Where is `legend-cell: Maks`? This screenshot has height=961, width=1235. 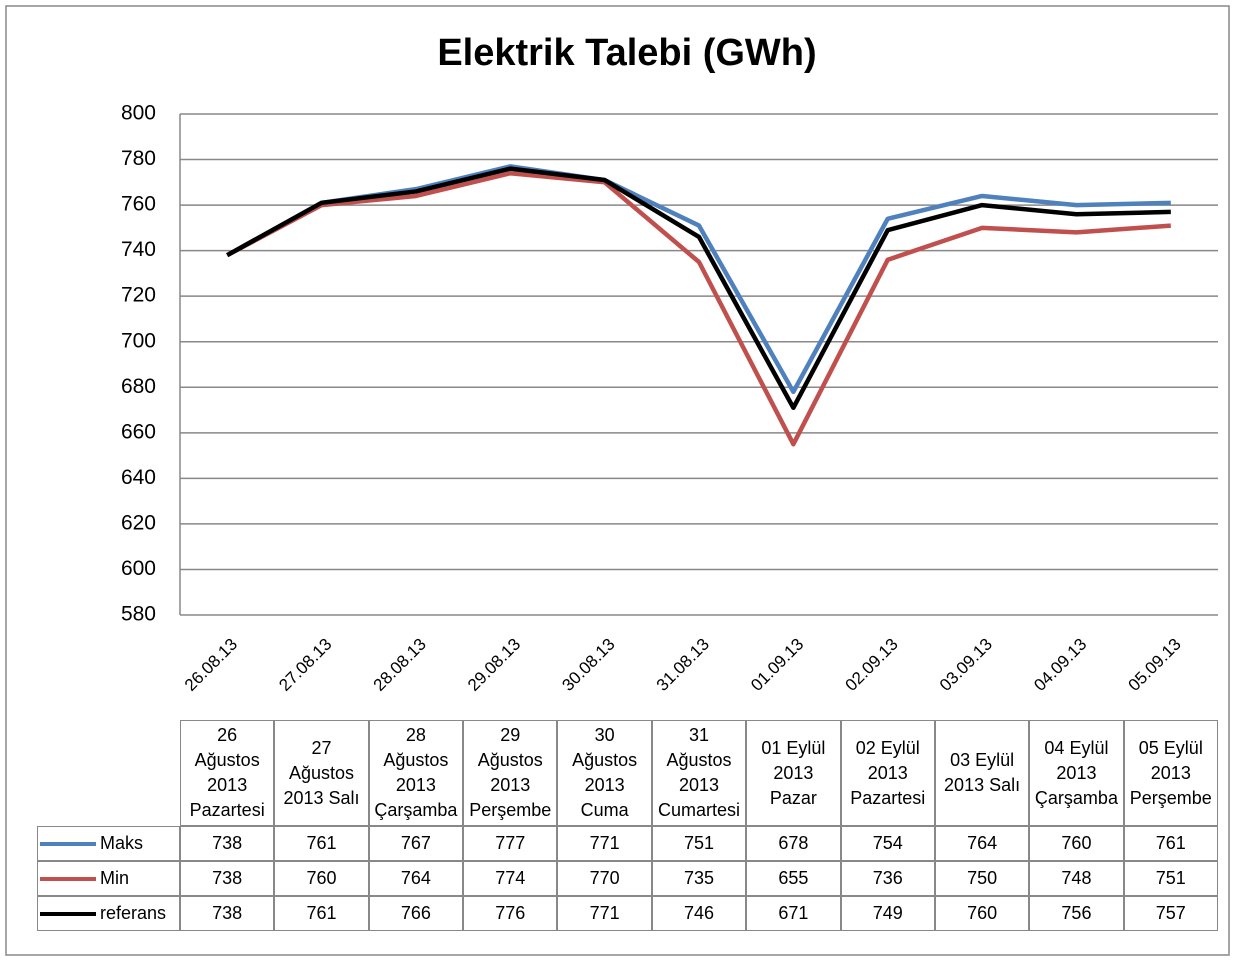
legend-cell: Maks is located at coordinates (108, 843).